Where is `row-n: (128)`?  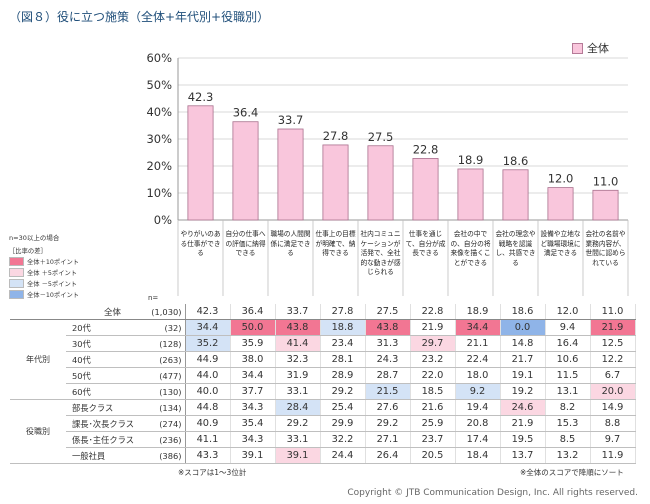 row-n: (128) is located at coordinates (163, 343).